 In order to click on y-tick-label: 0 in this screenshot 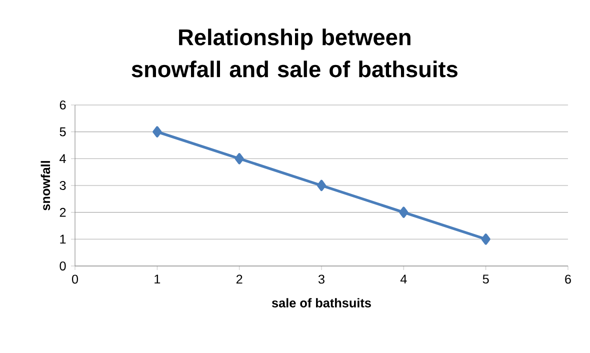, I will do `click(63, 266)`.